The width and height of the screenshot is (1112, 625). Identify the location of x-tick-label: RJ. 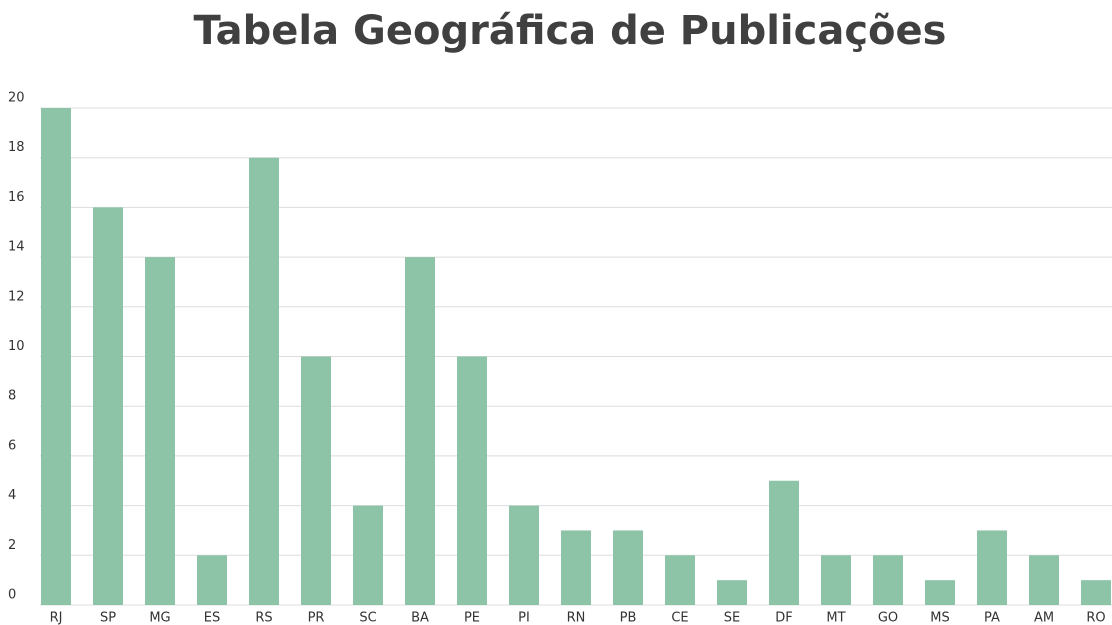
(56, 618).